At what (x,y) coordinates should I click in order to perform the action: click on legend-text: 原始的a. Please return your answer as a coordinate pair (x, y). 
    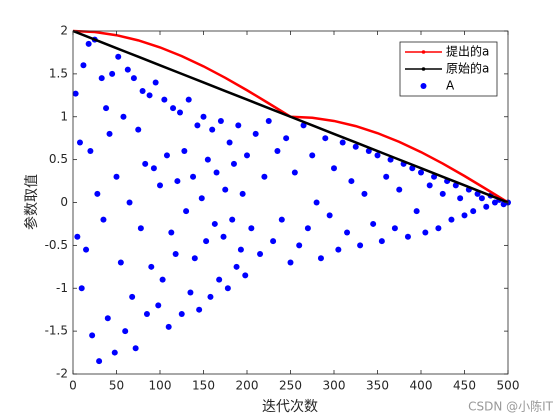
    Looking at the image, I should click on (467, 68).